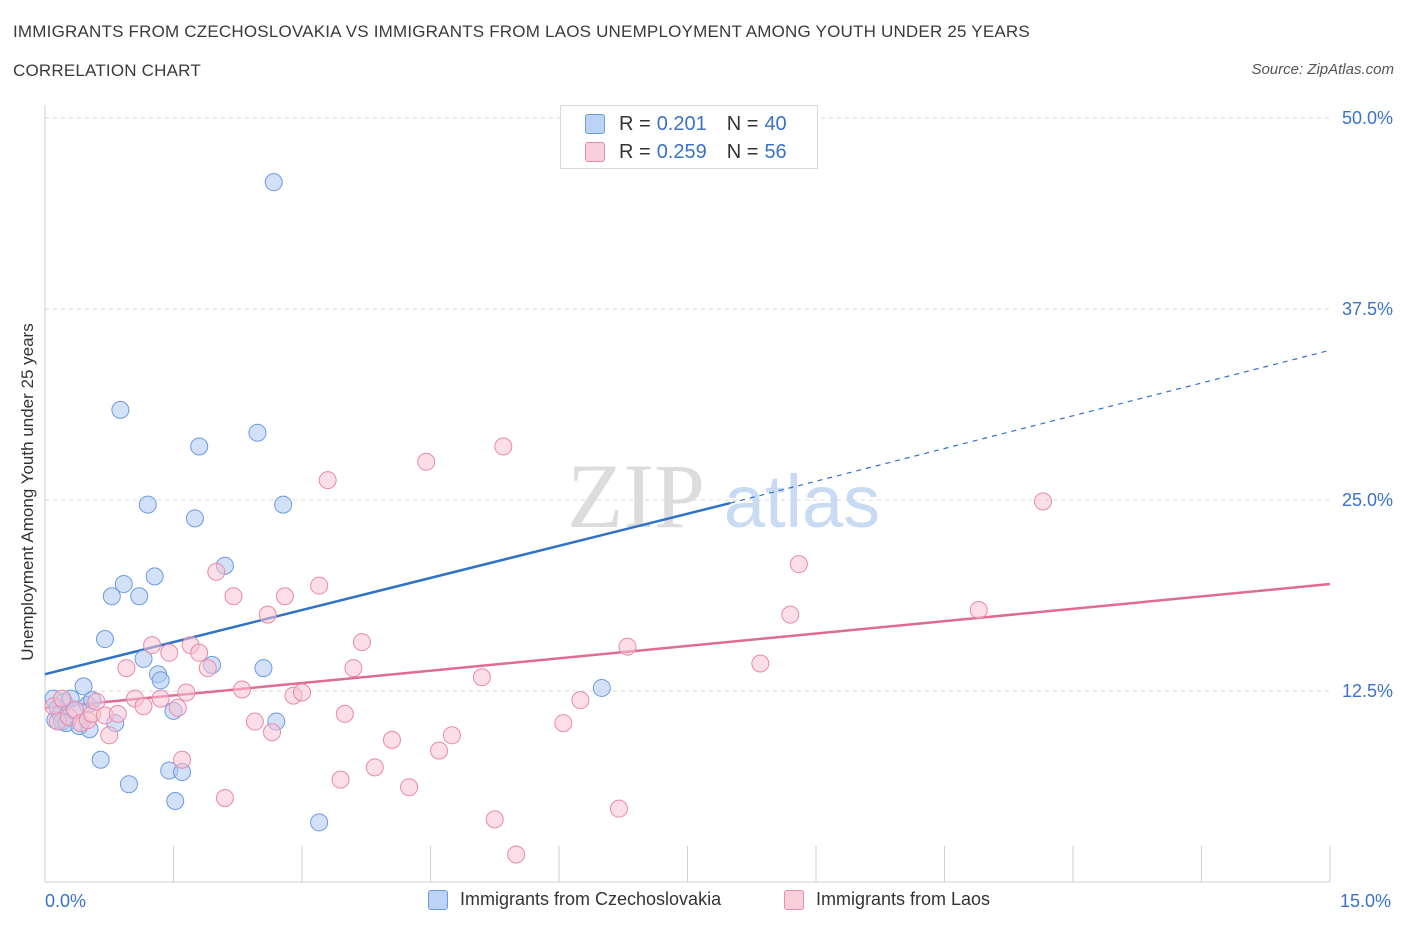 The height and width of the screenshot is (930, 1406). I want to click on source-credit: Source: ZipAtlas.com, so click(1322, 69).